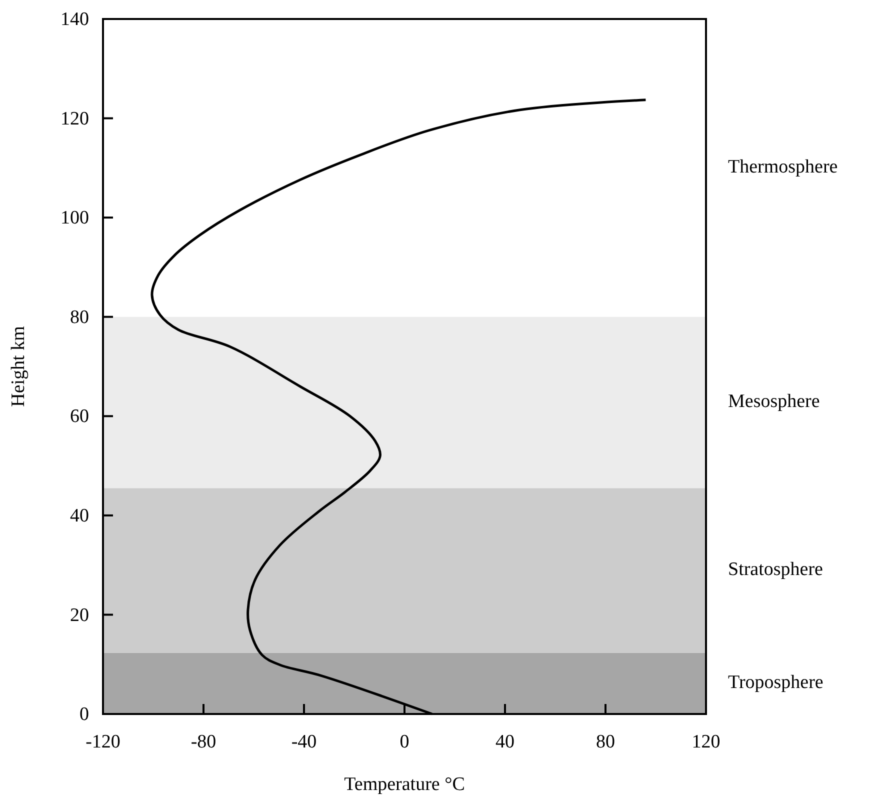  Describe the element at coordinates (605, 741) in the screenshot. I see `x-tick-label: 80` at that location.